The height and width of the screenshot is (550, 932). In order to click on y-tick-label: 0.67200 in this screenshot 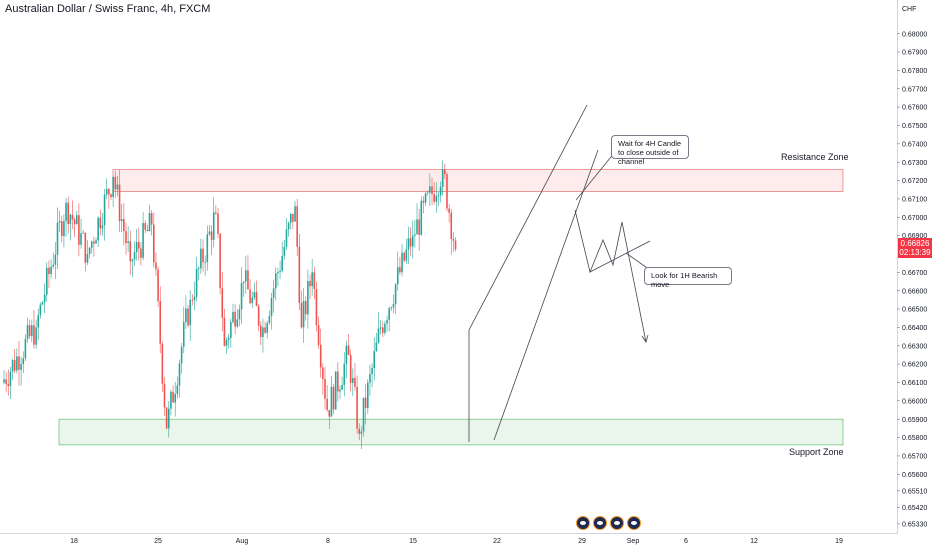, I will do `click(914, 181)`.